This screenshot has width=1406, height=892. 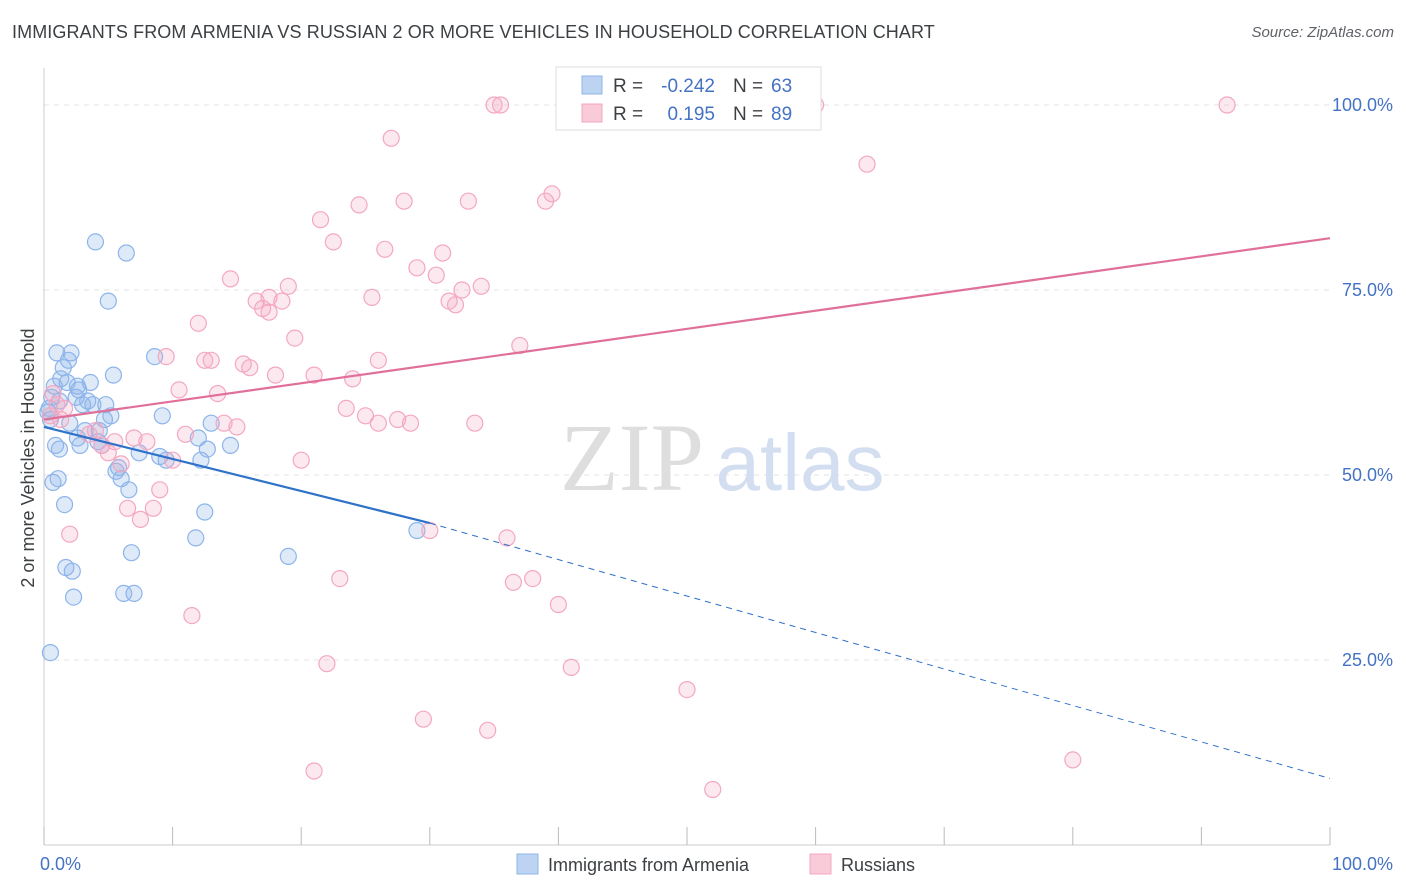 I want to click on y-tick-label-1: 50.0%, so click(x=1367, y=475).